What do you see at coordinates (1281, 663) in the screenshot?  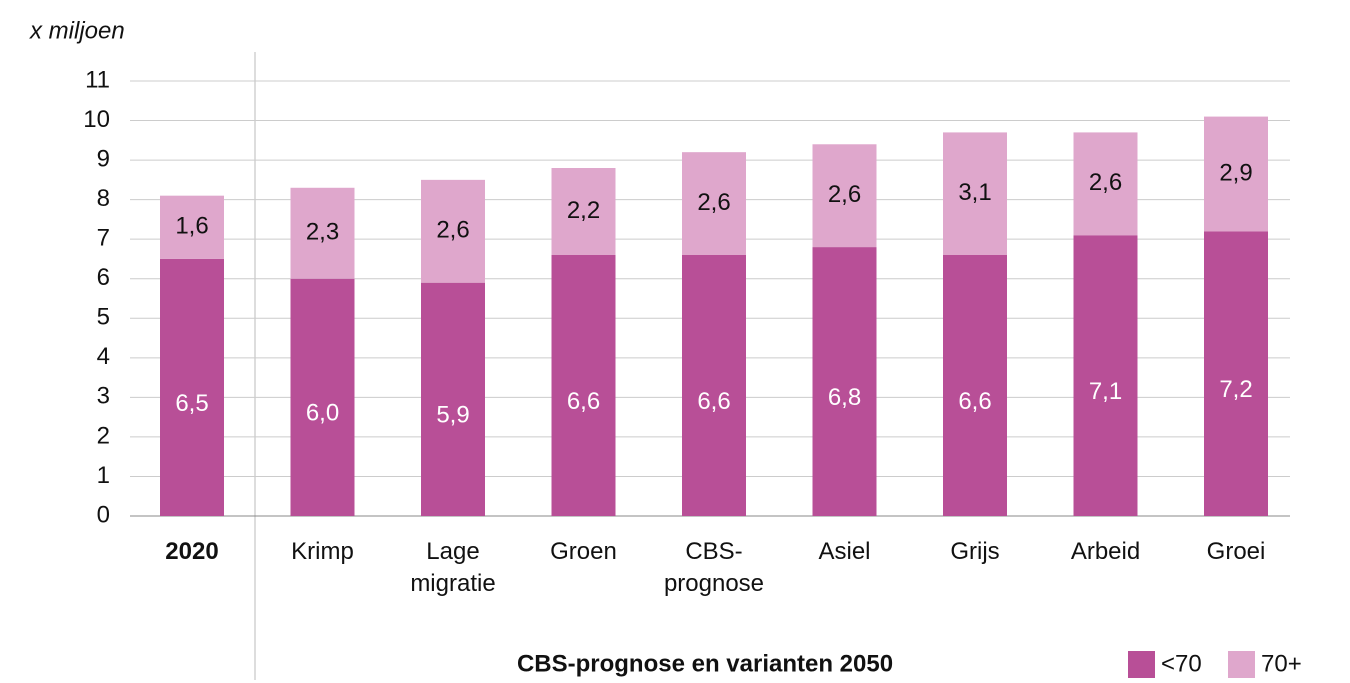 I see `legend-label: 70+` at bounding box center [1281, 663].